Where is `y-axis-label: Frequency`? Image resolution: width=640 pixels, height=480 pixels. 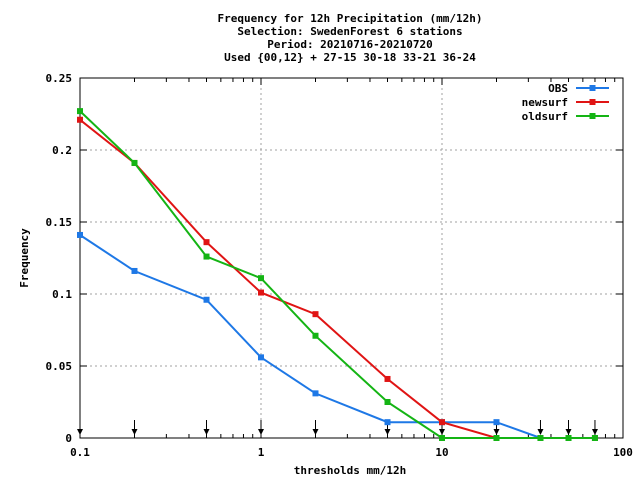 y-axis-label: Frequency is located at coordinates (24, 258).